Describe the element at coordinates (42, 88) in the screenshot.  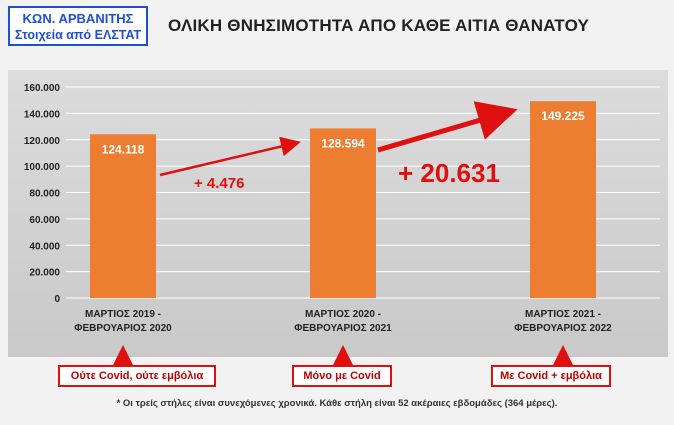
I see `y-tick-label: 160.000` at that location.